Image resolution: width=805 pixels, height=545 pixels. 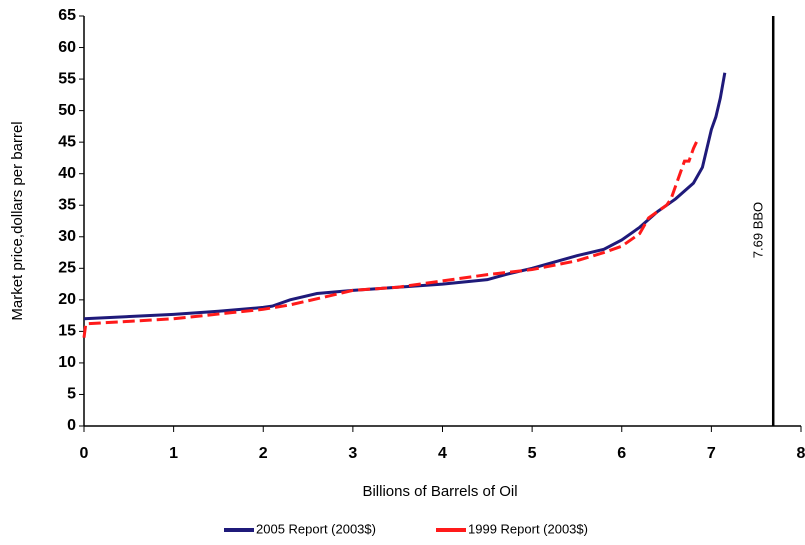 What do you see at coordinates (67, 173) in the screenshot?
I see `y-tick-label: 40` at bounding box center [67, 173].